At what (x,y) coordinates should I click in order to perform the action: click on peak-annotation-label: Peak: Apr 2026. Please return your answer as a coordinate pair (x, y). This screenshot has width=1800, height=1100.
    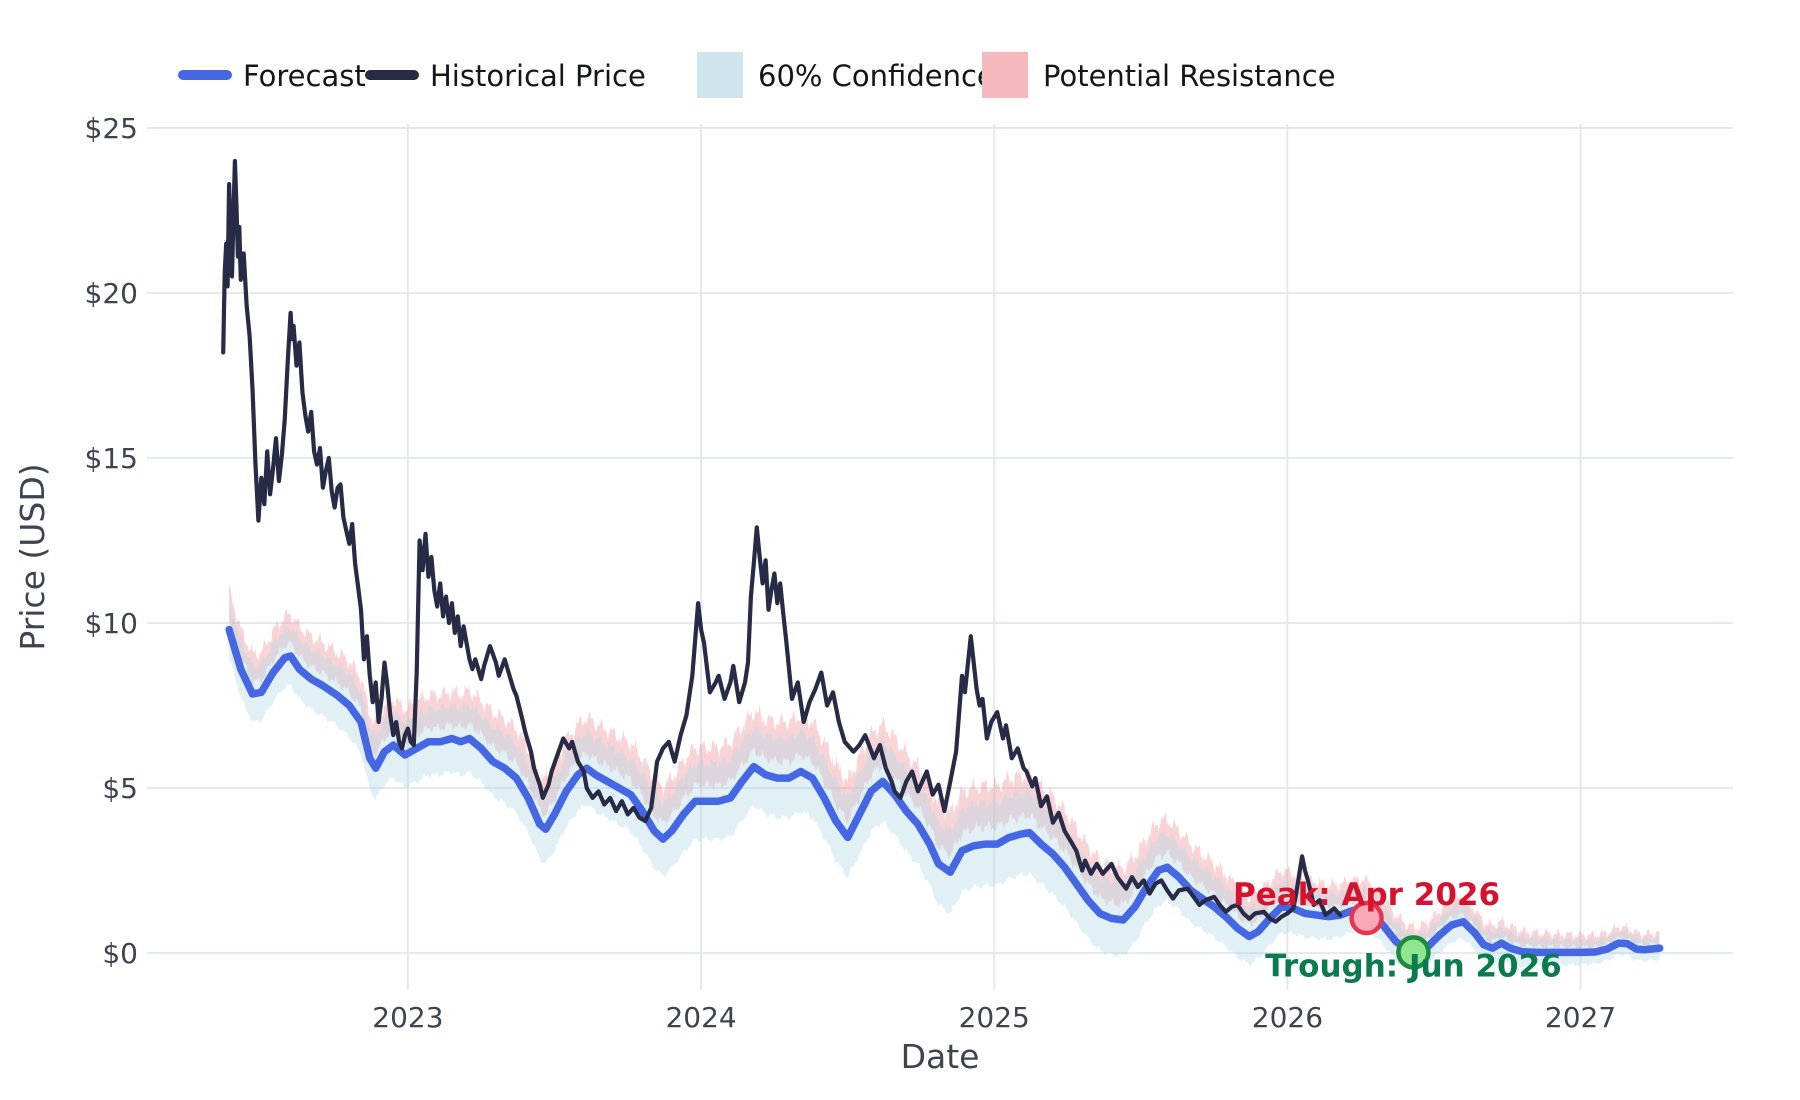
    Looking at the image, I should click on (1366, 895).